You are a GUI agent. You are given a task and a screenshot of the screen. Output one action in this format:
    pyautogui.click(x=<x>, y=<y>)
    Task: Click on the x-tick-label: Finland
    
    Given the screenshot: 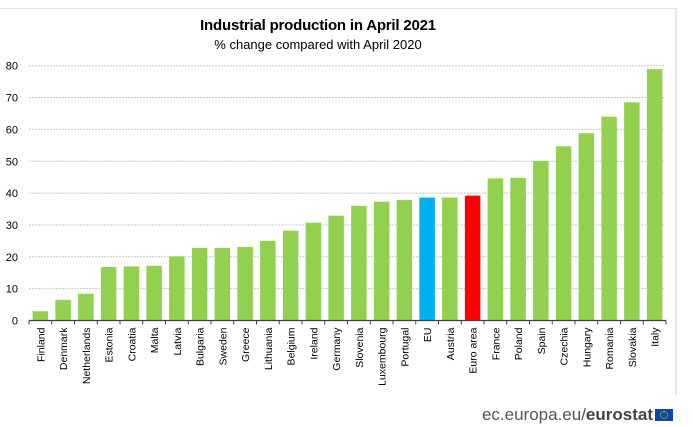 What is the action you would take?
    pyautogui.click(x=41, y=344)
    